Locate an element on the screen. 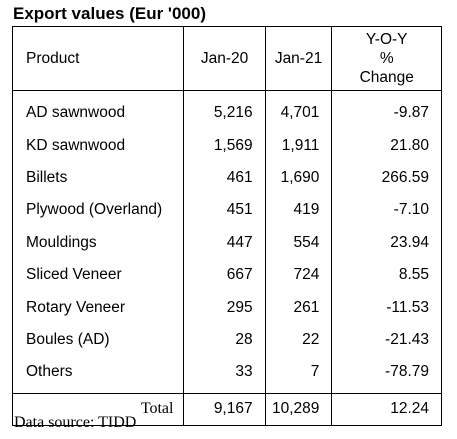 This screenshot has width=457, height=439. product-cell: Mouldings is located at coordinates (61, 242).